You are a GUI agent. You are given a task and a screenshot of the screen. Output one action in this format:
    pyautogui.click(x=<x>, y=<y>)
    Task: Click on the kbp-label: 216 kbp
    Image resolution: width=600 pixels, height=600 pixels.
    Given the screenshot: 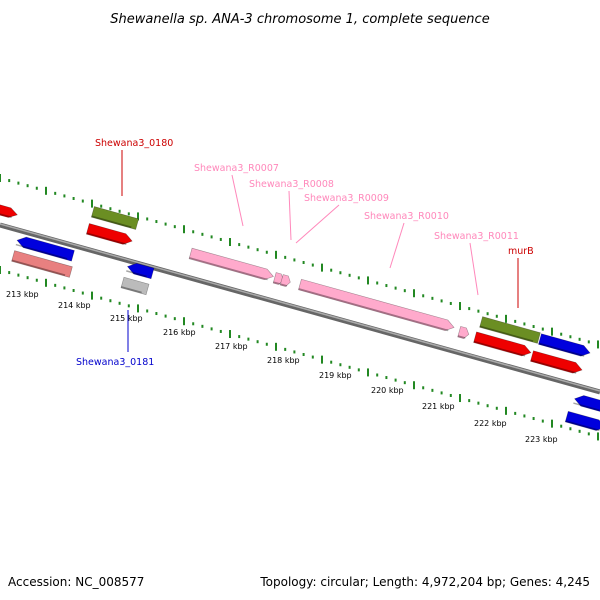 What is the action you would take?
    pyautogui.click(x=179, y=332)
    